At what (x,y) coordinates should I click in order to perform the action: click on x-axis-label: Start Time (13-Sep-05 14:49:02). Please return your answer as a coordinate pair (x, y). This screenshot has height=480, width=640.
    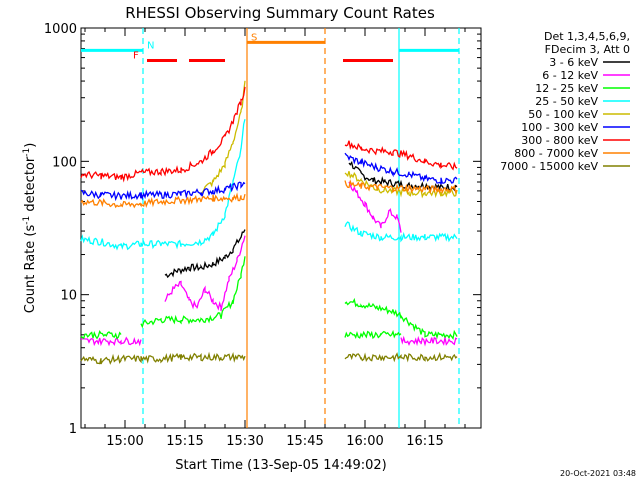
    Looking at the image, I should click on (280, 465).